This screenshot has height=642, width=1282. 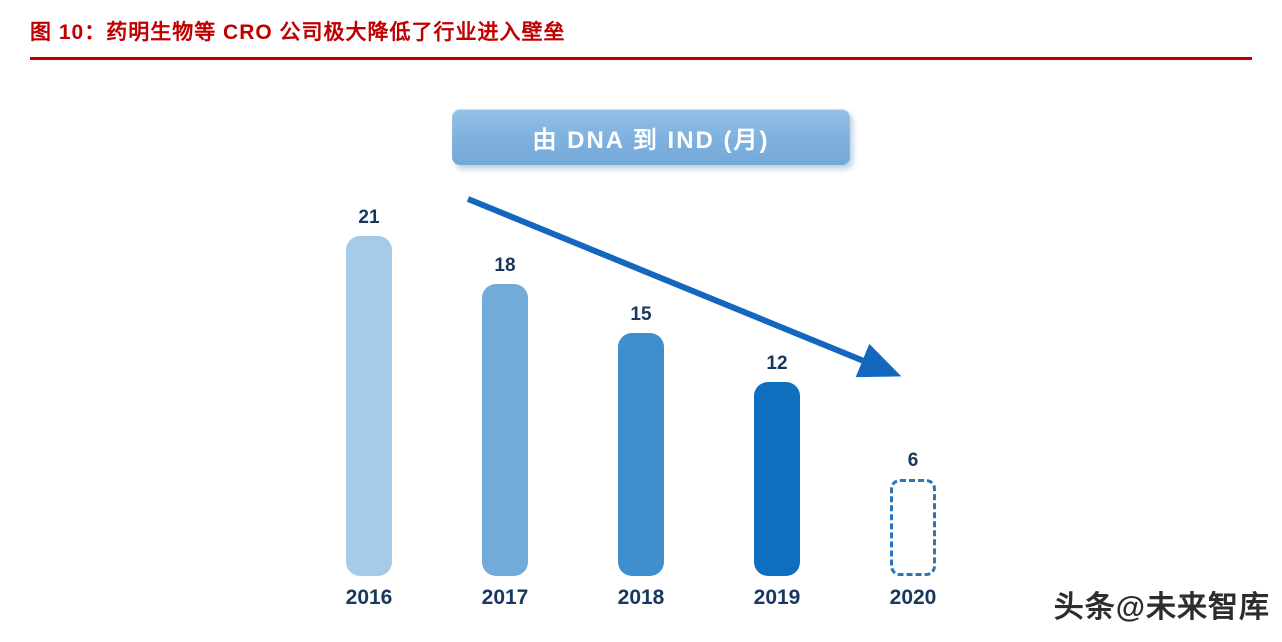 I want to click on bar-value-label: 18, so click(x=505, y=265).